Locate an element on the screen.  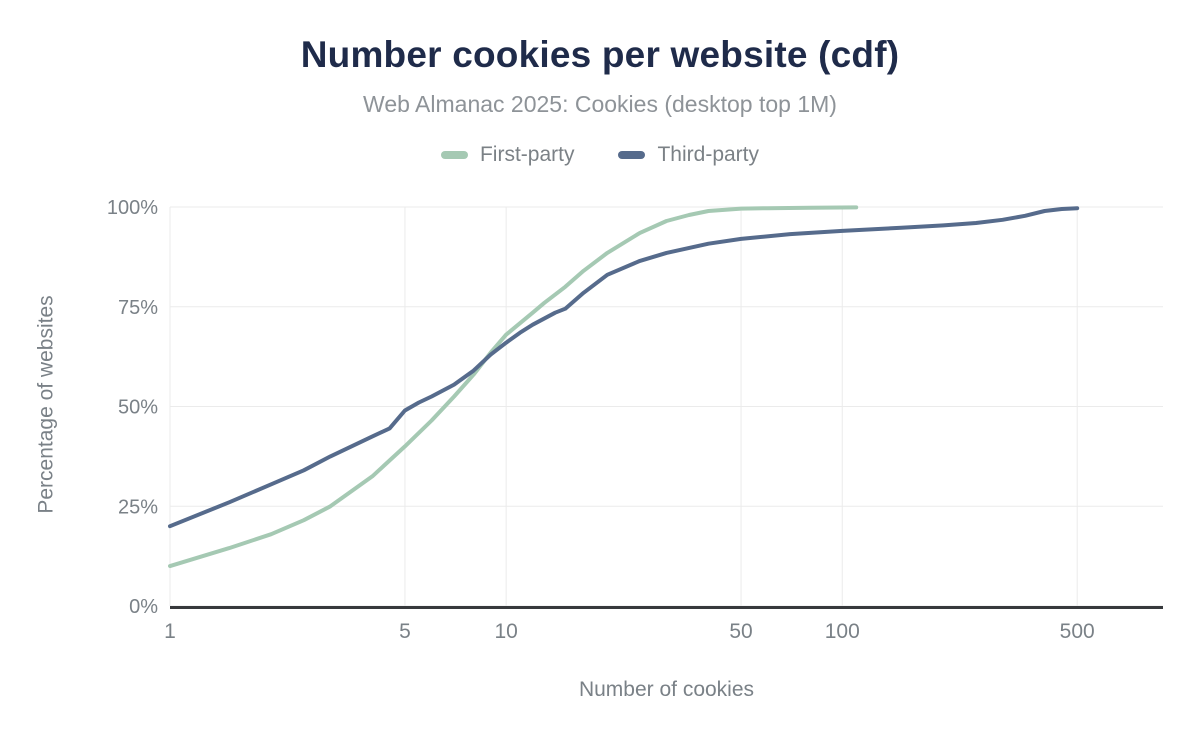
x-axis-title: Number of cookies is located at coordinates (666, 689).